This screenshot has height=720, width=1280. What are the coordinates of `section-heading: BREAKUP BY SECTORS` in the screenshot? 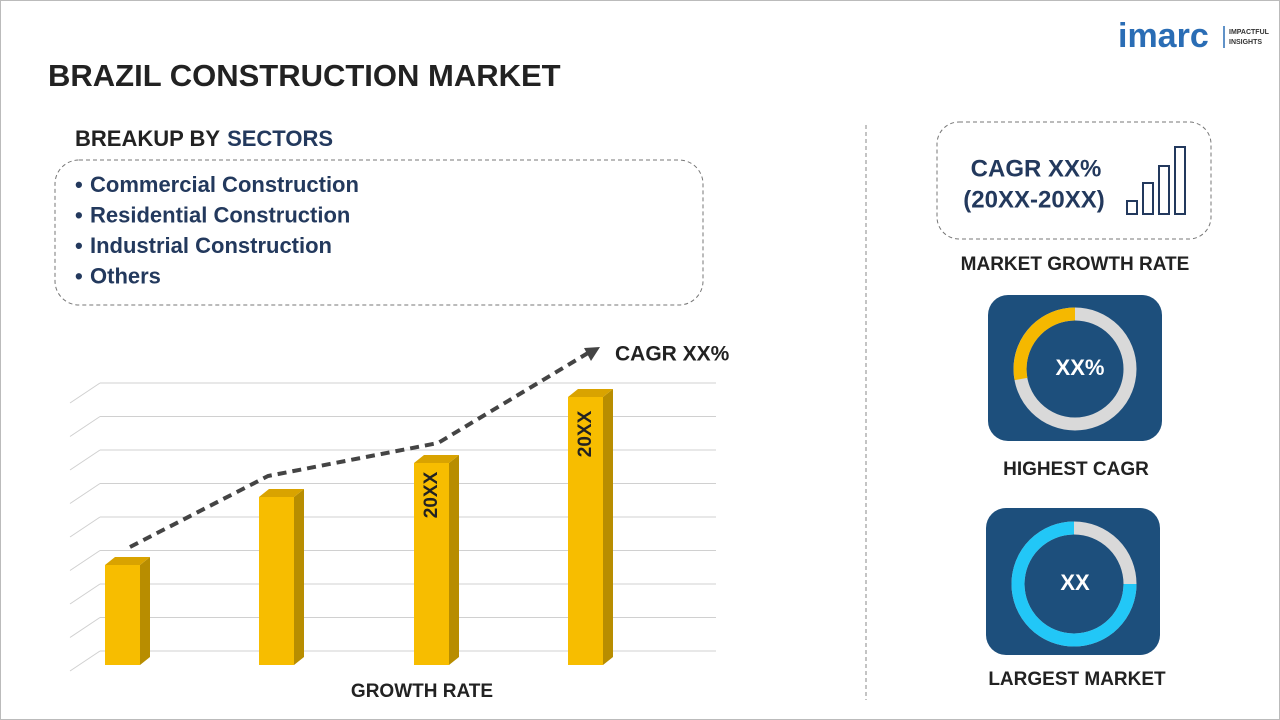 It's located at (204, 138).